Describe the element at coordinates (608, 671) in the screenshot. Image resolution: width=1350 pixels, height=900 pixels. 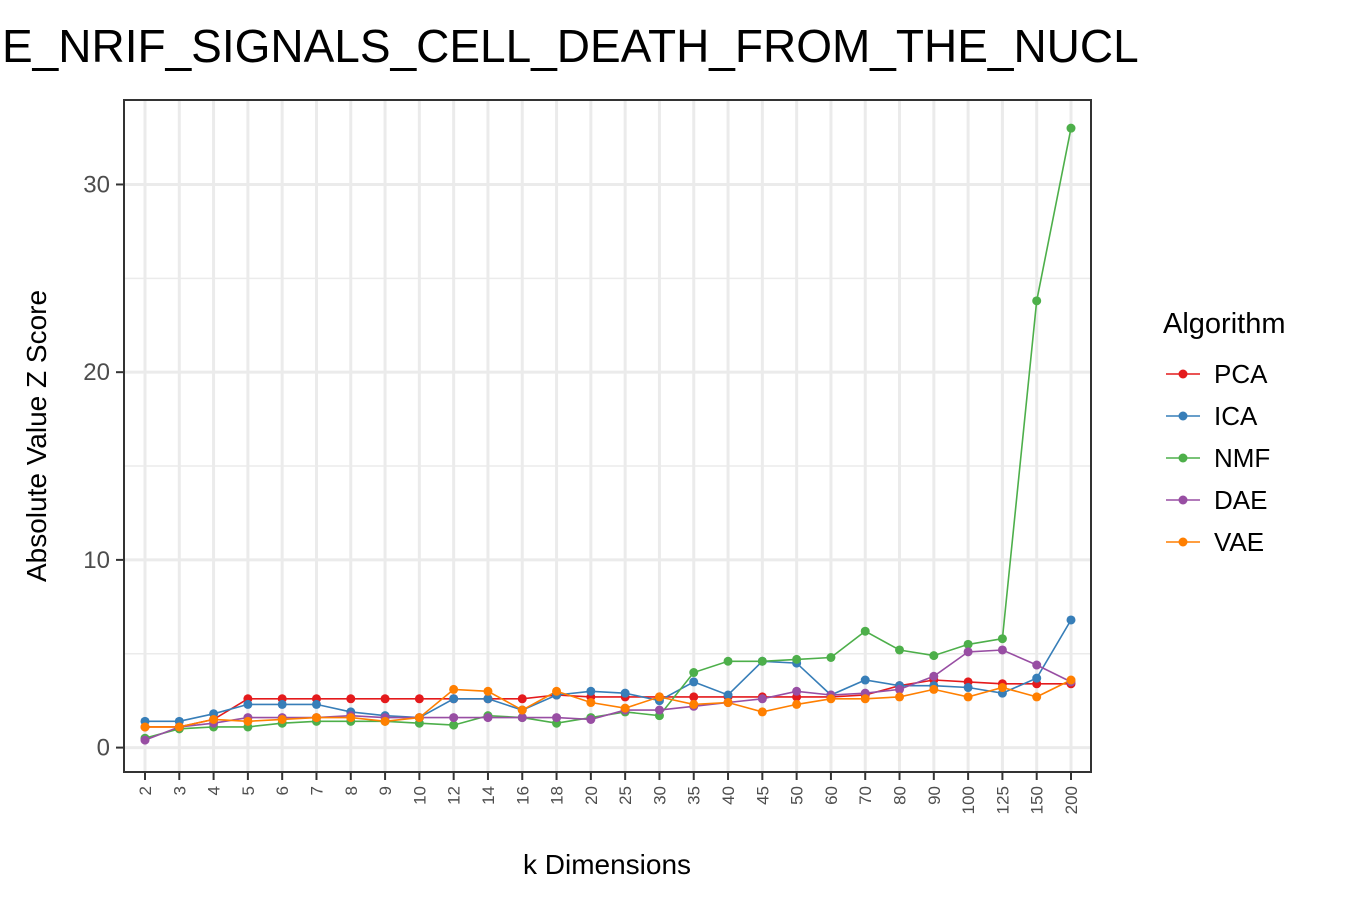
I see `series-line-ica` at that location.